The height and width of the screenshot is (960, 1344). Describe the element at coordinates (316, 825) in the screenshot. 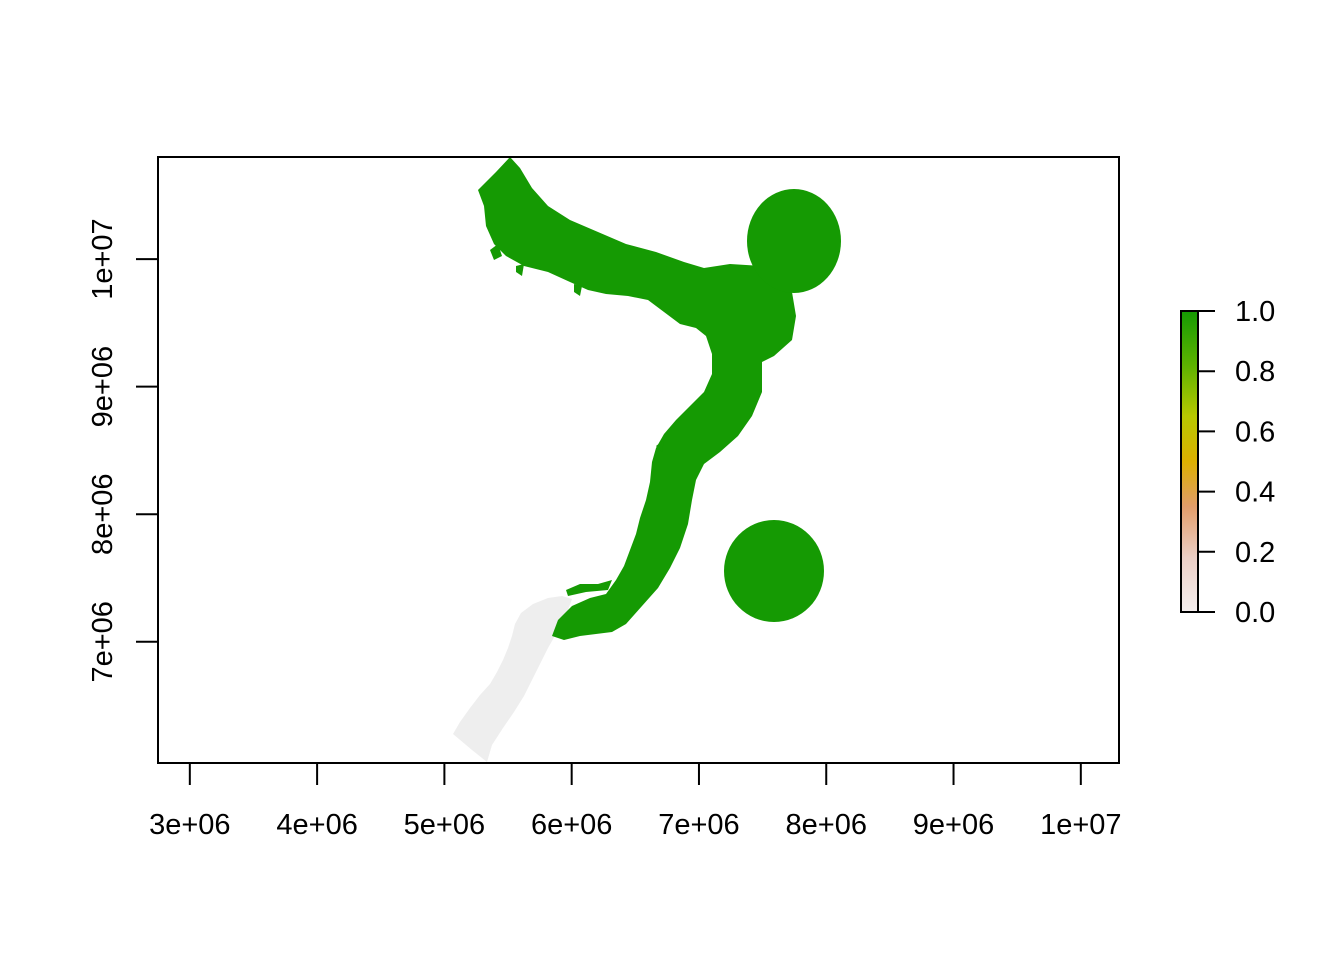

I see `x-tick-label: 4e+06` at that location.